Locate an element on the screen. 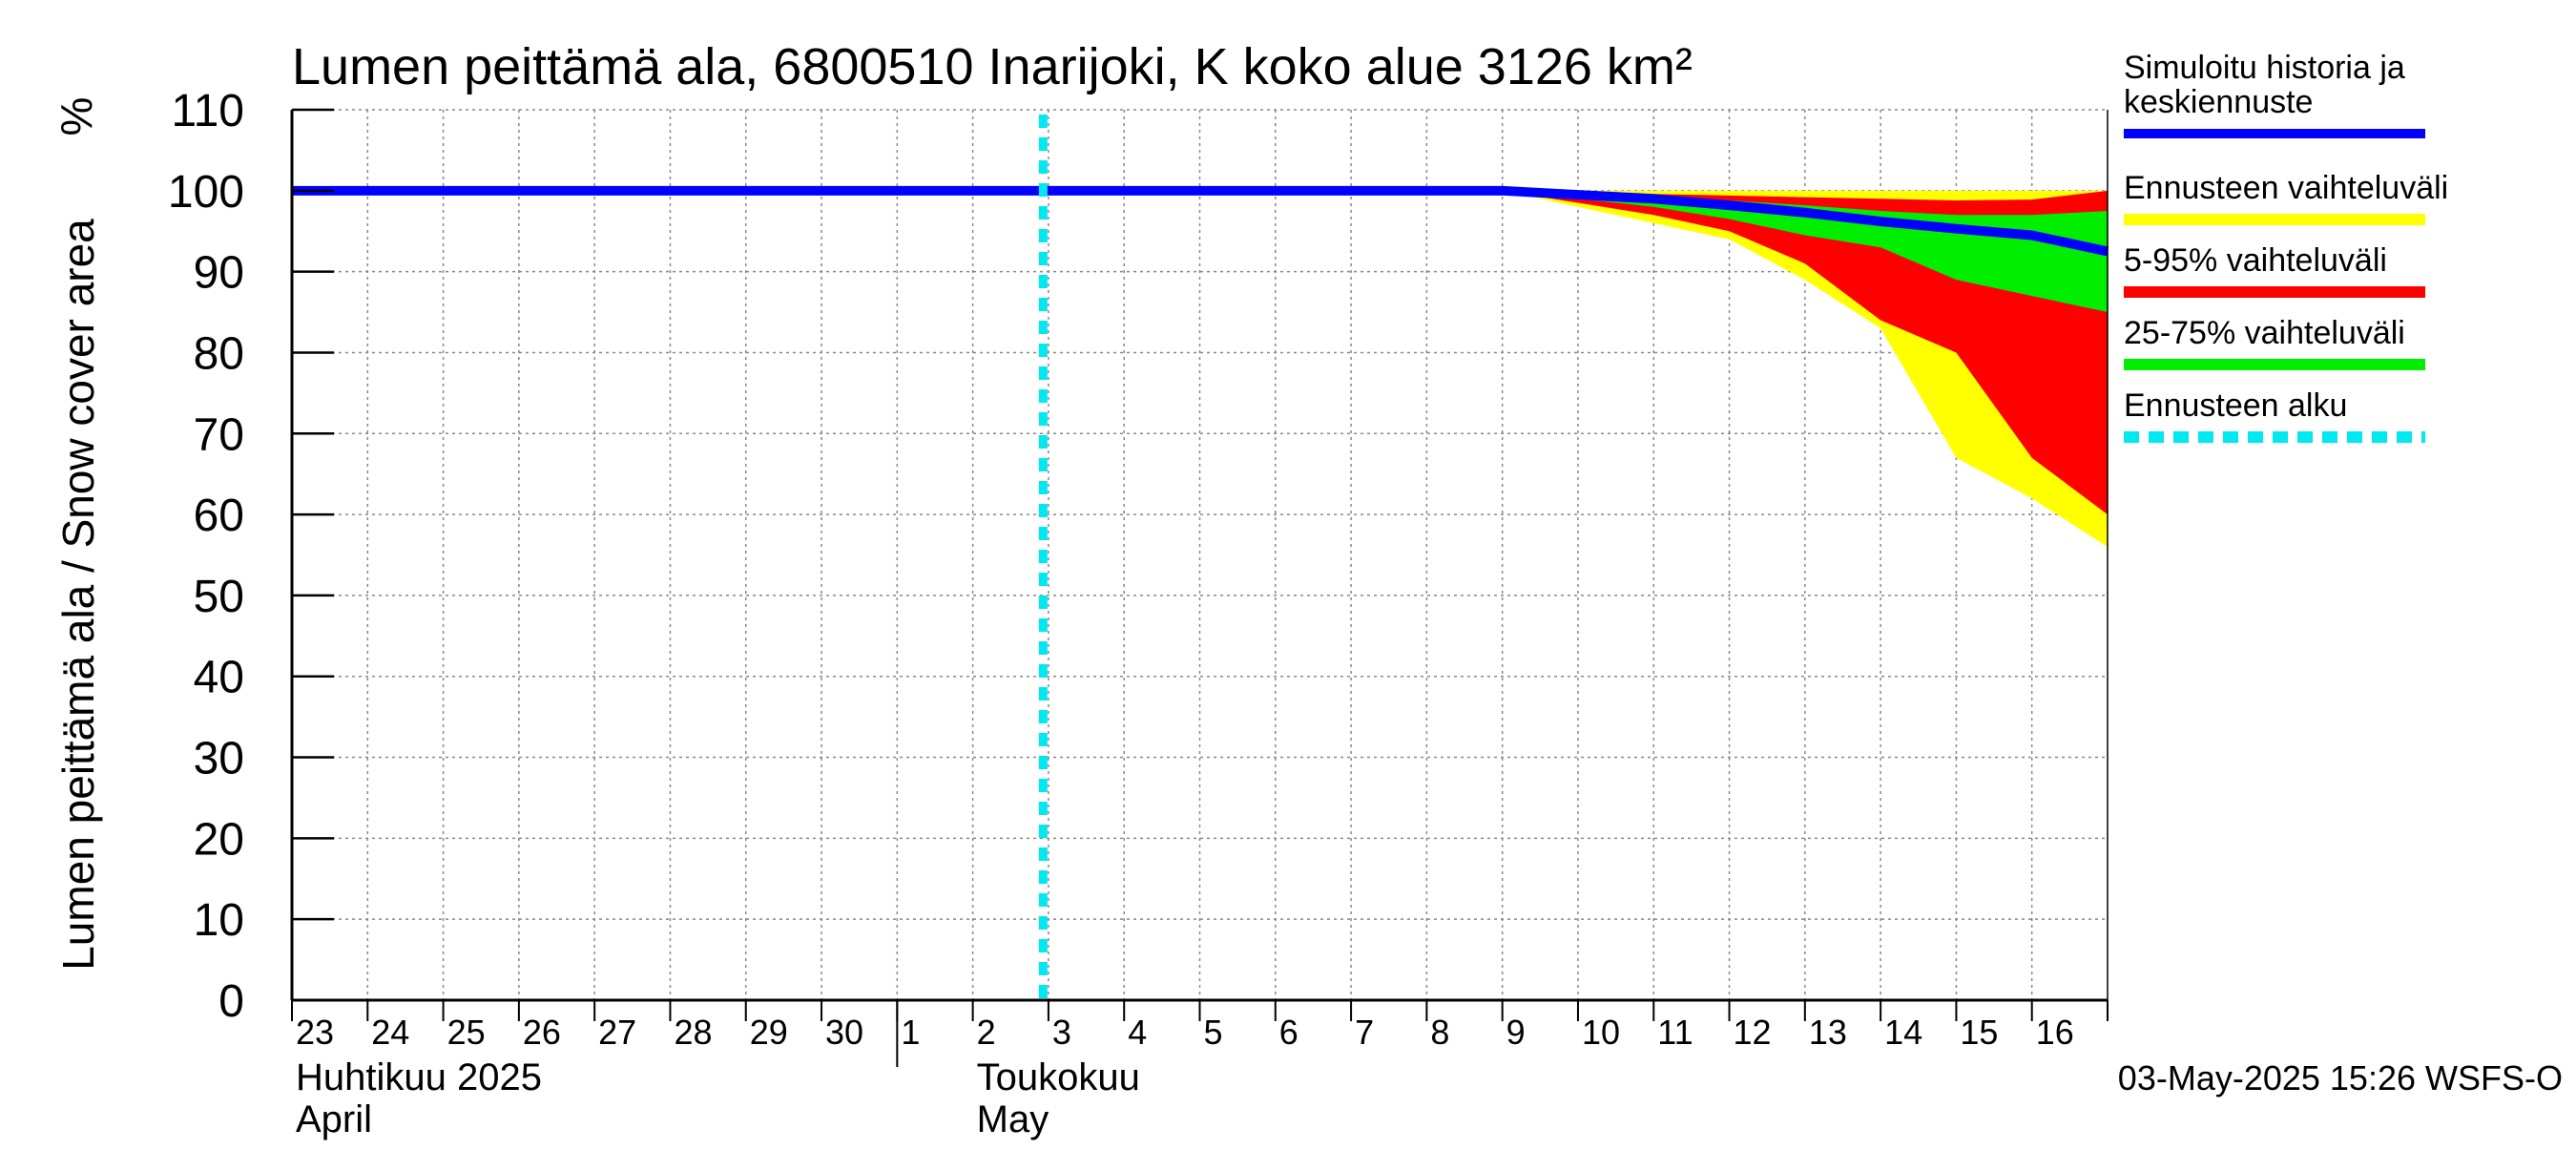  y-tick-label: 60 is located at coordinates (219, 516).